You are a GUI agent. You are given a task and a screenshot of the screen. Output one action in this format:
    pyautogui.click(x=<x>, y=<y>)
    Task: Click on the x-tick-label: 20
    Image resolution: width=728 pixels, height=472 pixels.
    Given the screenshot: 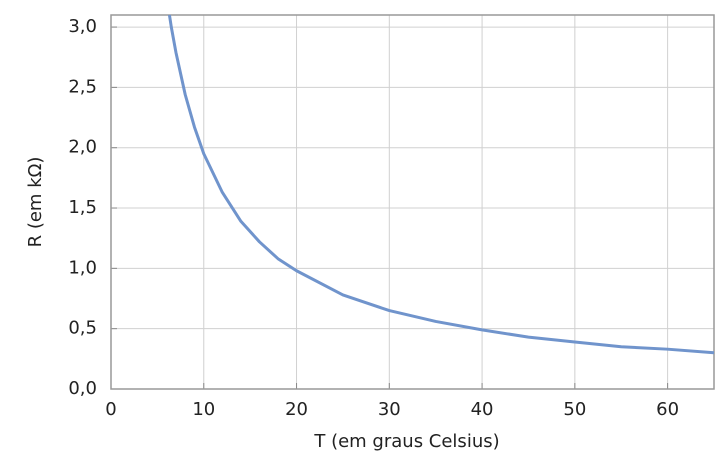 What is the action you would take?
    pyautogui.click(x=296, y=409)
    